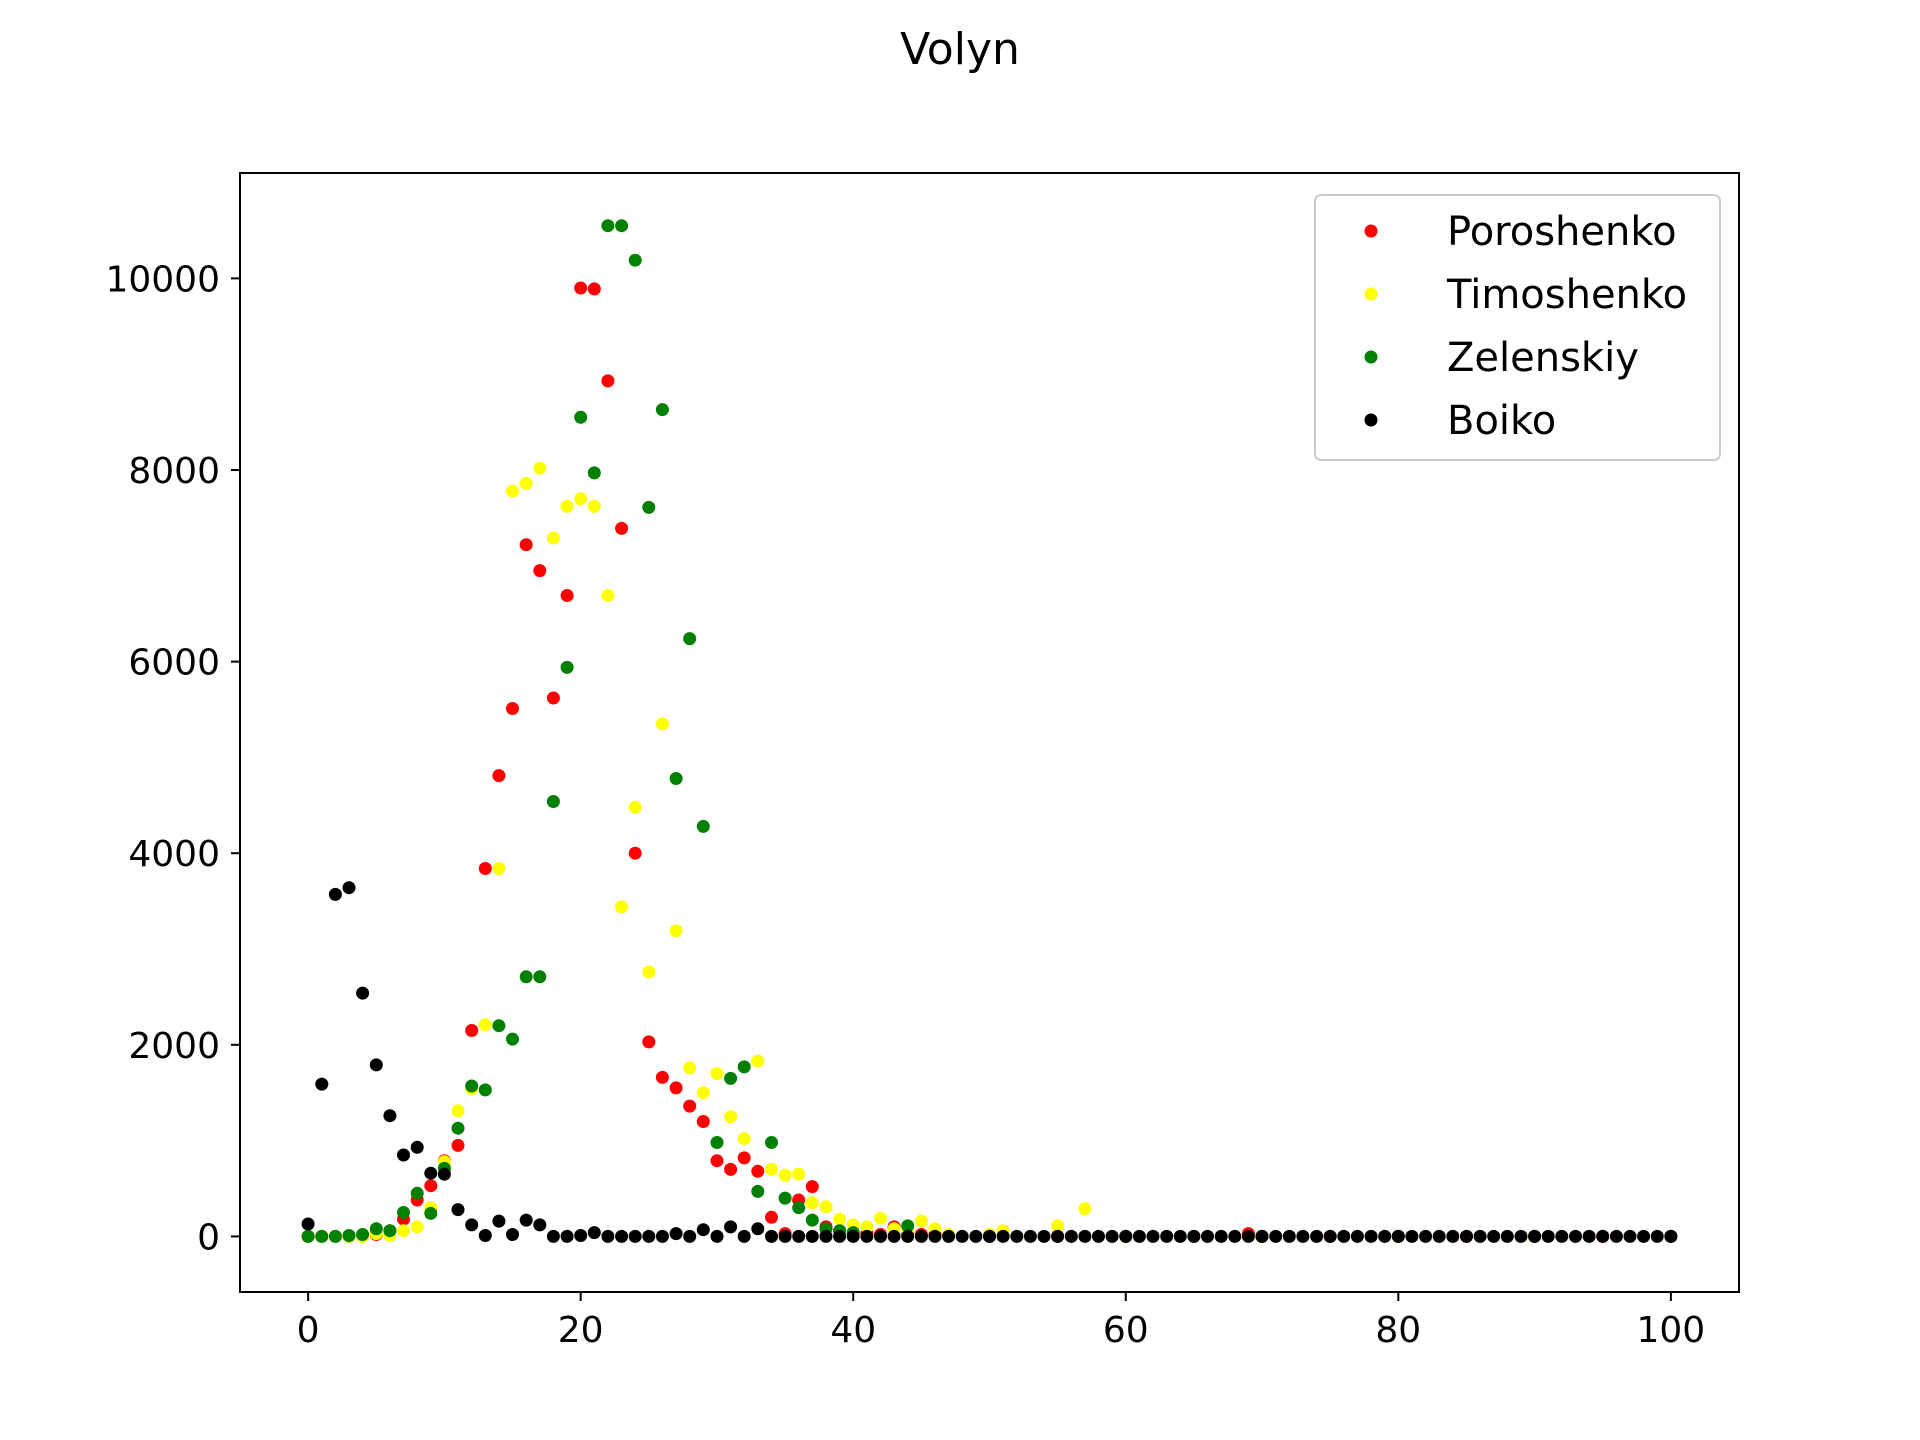 The height and width of the screenshot is (1440, 1920). I want to click on legend-frame, so click(1517, 327).